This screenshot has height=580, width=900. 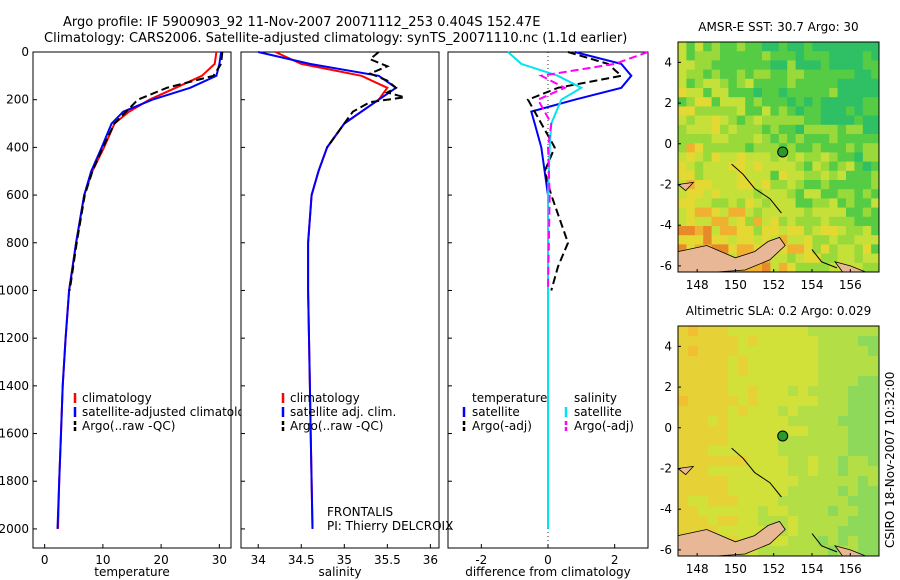 I want to click on x-tick-label: 2, so click(x=615, y=560).